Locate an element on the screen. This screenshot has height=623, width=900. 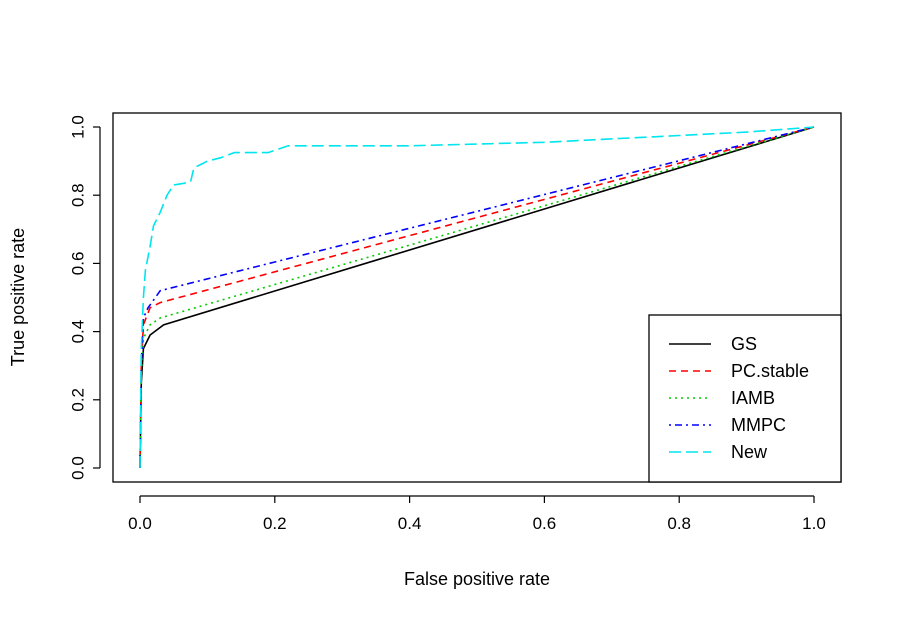
legend-label-gs: GS is located at coordinates (744, 344).